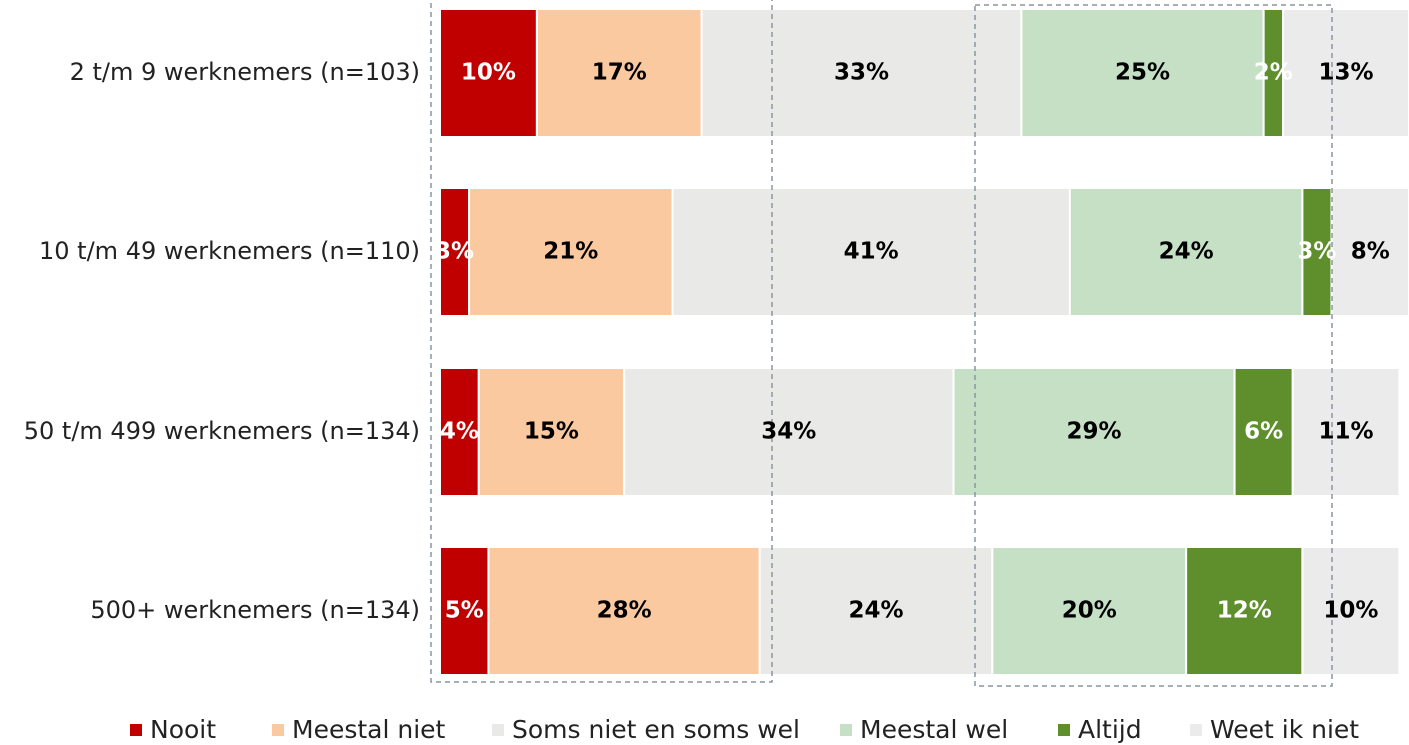 The height and width of the screenshot is (745, 1409). What do you see at coordinates (229, 251) in the screenshot?
I see `category-label: 10 t/m 49 werknemers (n=110)` at bounding box center [229, 251].